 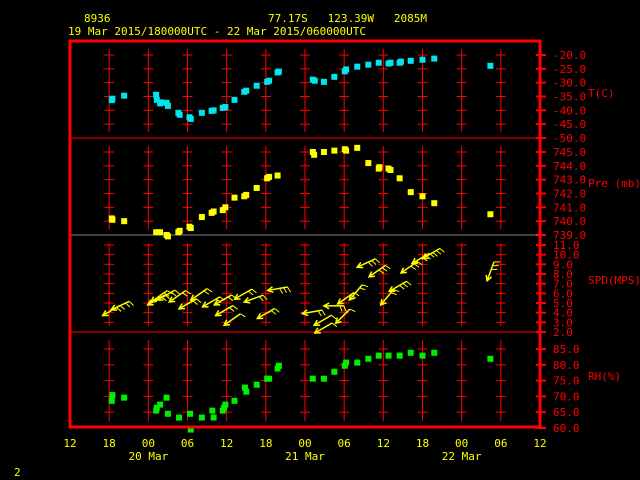 I want to click on y-tick-label: 742.0, so click(x=569, y=194).